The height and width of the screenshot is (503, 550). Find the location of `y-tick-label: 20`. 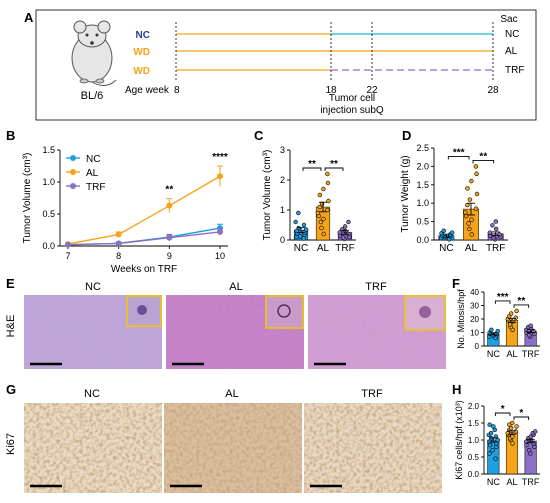

y-tick-label: 20 is located at coordinates (474, 319).